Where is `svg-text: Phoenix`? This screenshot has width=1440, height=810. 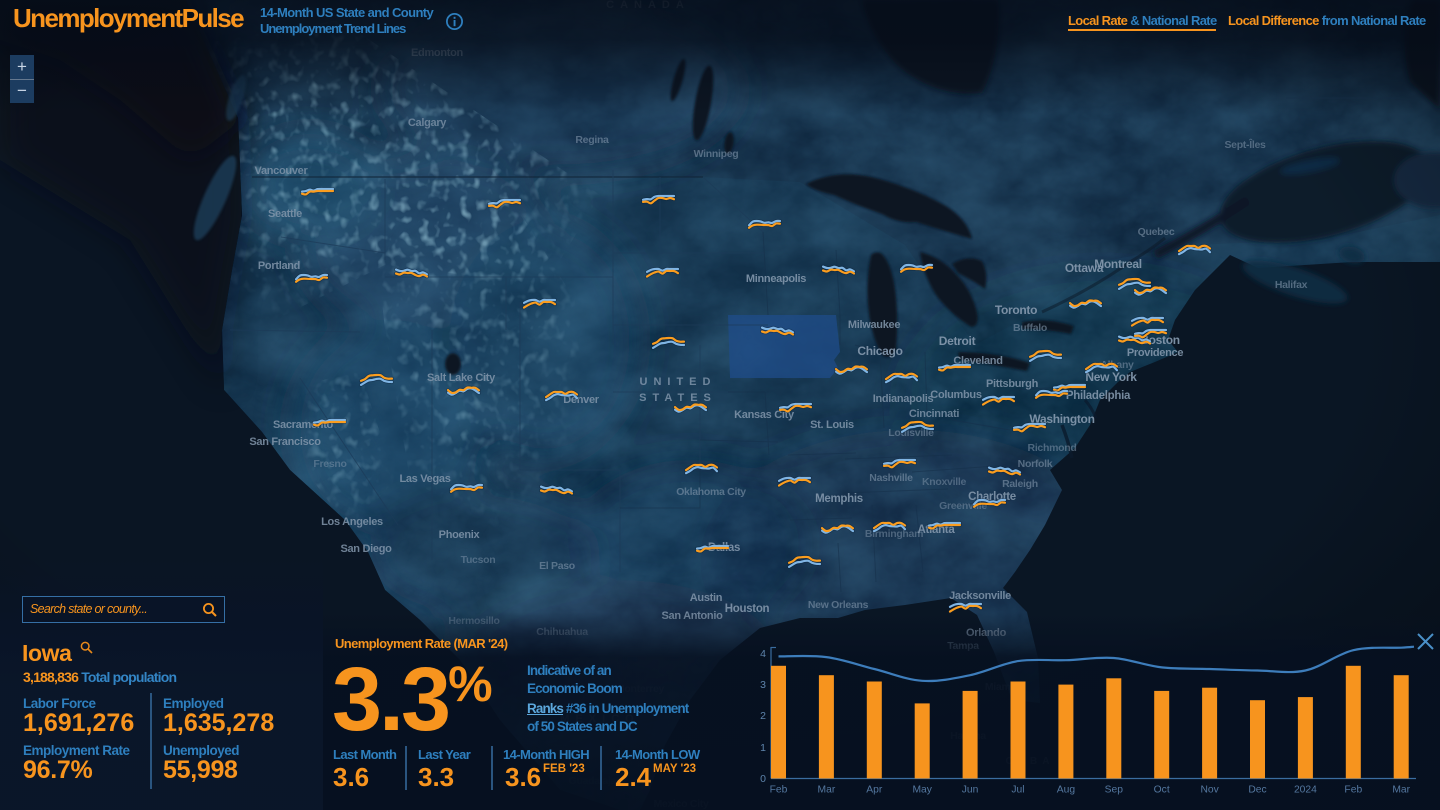 svg-text: Phoenix is located at coordinates (460, 535).